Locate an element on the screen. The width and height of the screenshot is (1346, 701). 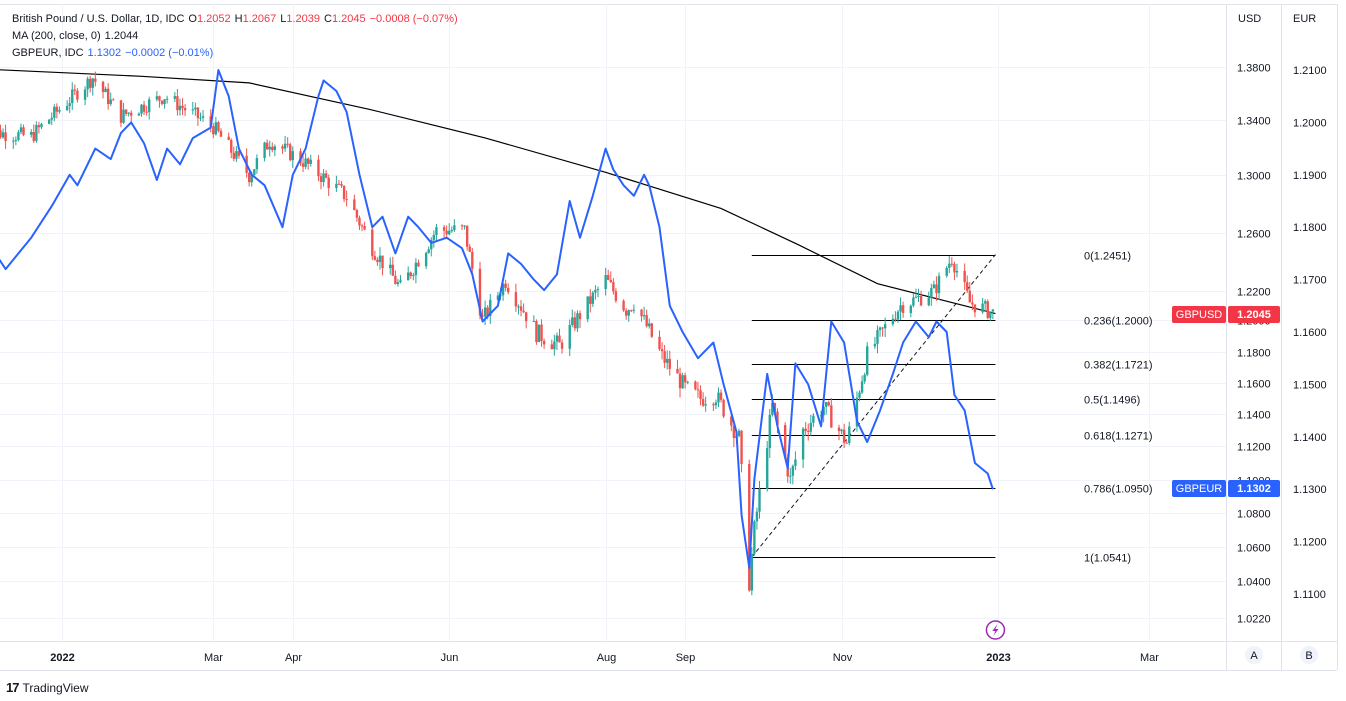
gbpeur-price-badge is located at coordinates (1254, 488).